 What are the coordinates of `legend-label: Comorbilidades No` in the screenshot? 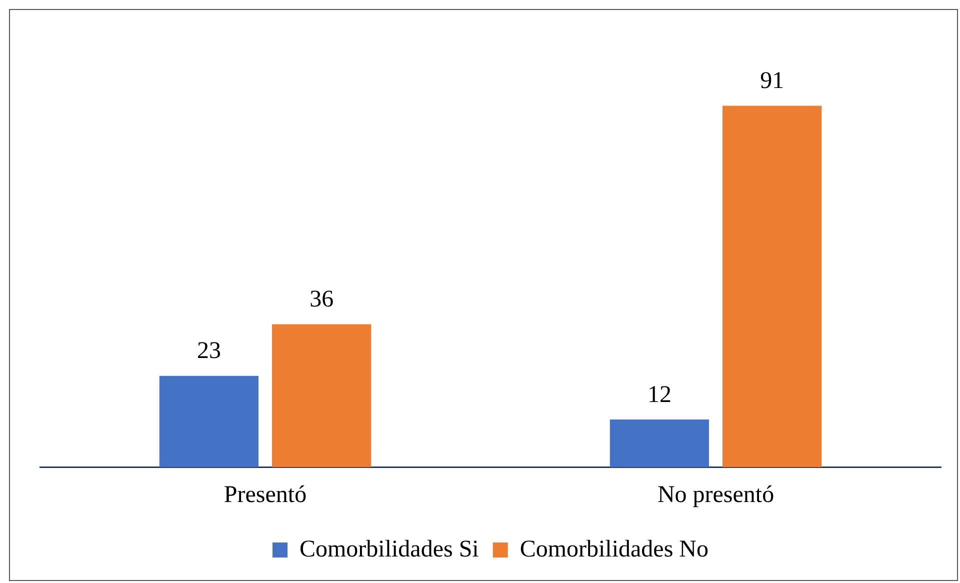 It's located at (614, 549).